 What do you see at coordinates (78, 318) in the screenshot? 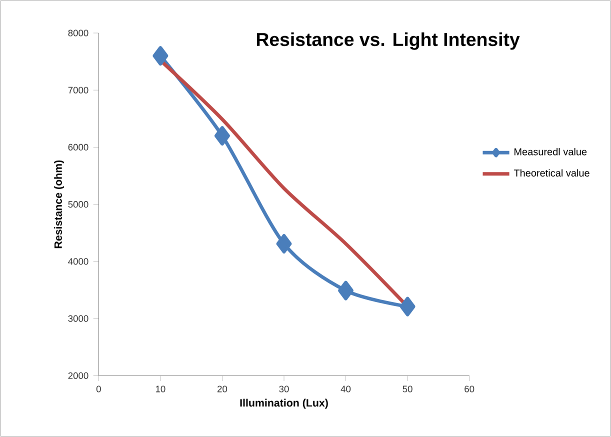
I see `y-tick-label: 3000` at bounding box center [78, 318].